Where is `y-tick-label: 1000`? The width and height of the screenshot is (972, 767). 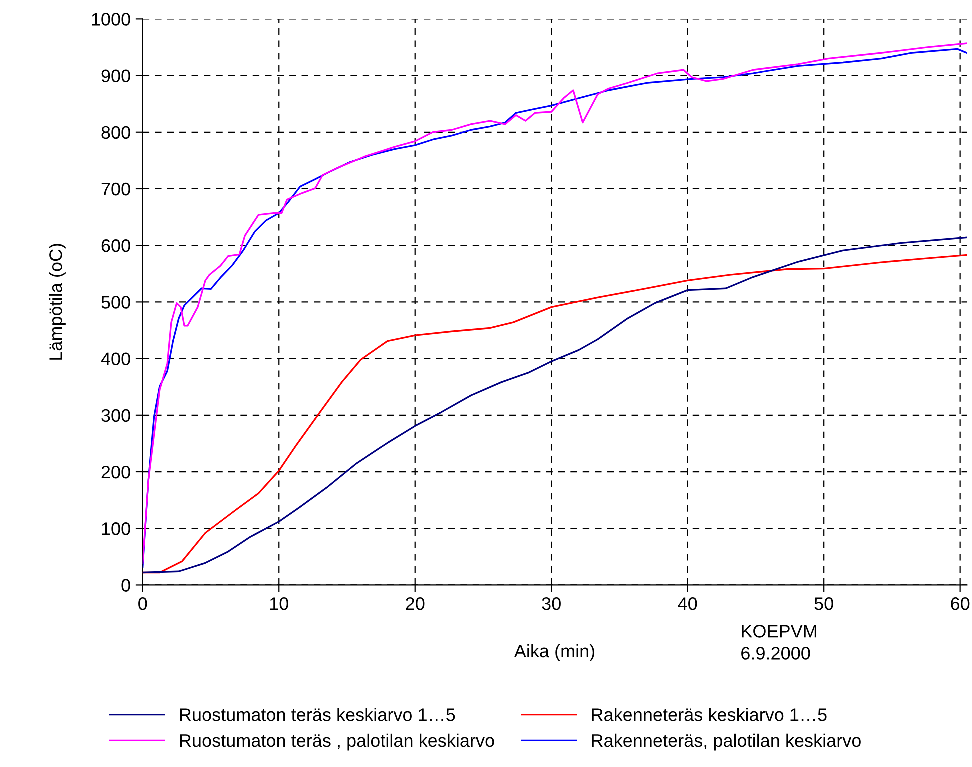
y-tick-label: 1000 is located at coordinates (111, 19).